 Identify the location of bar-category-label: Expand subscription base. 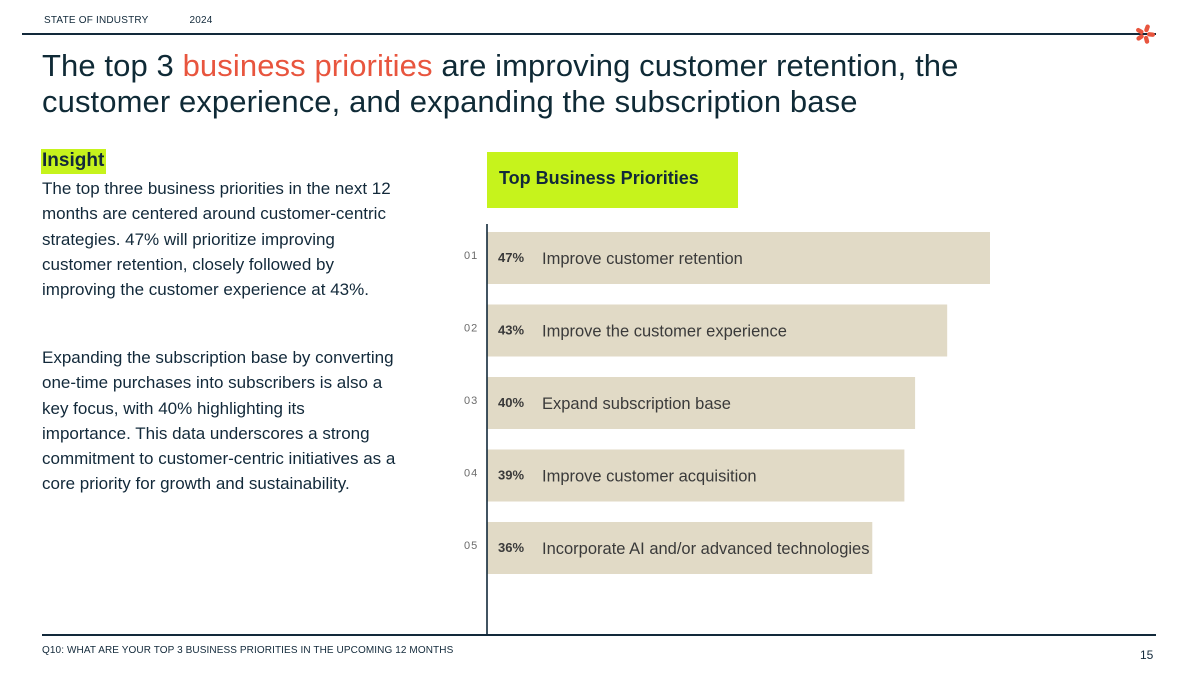
(636, 404).